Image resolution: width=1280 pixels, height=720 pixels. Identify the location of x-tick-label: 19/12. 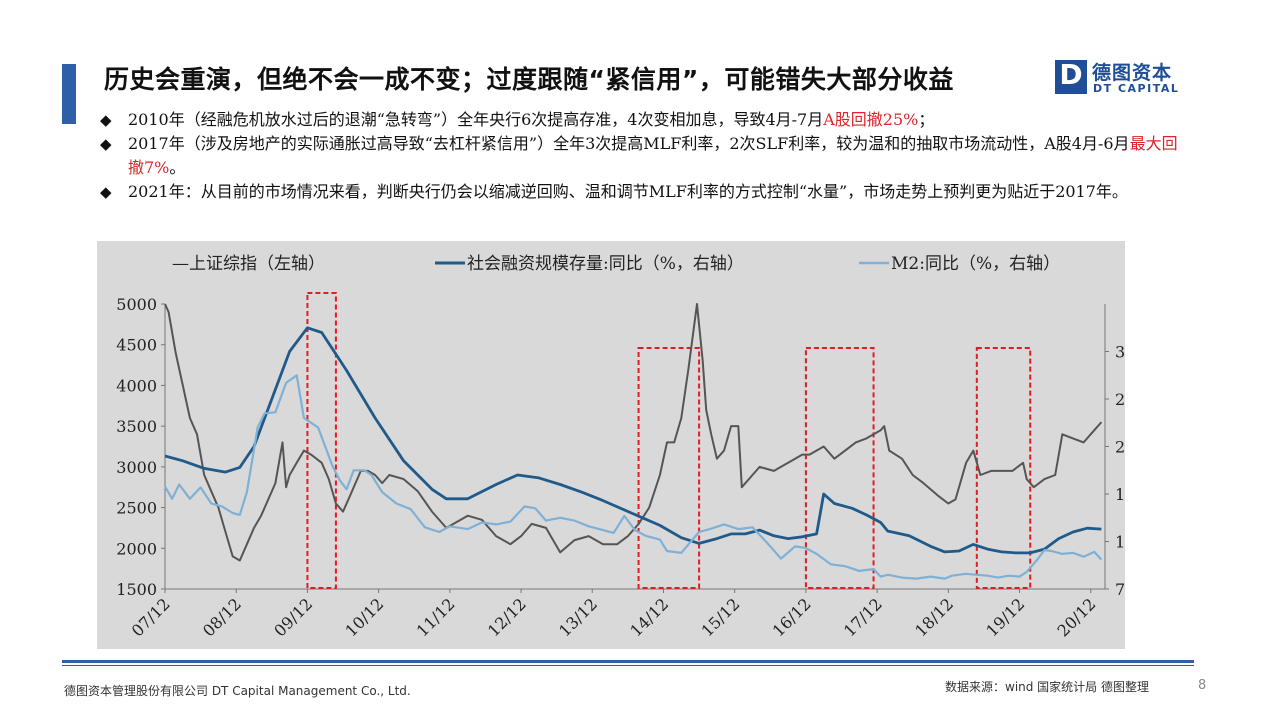
(1005, 617).